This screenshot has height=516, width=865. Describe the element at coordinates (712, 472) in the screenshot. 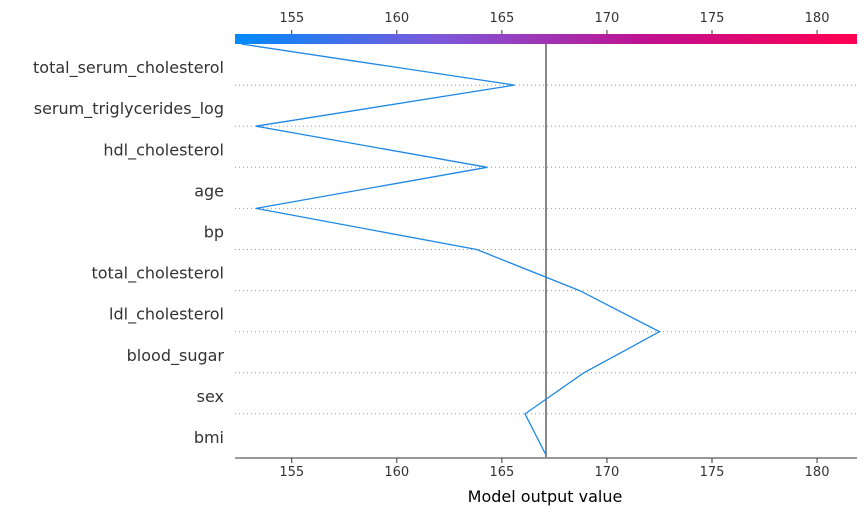

I see `bottom-tick-label: 175` at that location.